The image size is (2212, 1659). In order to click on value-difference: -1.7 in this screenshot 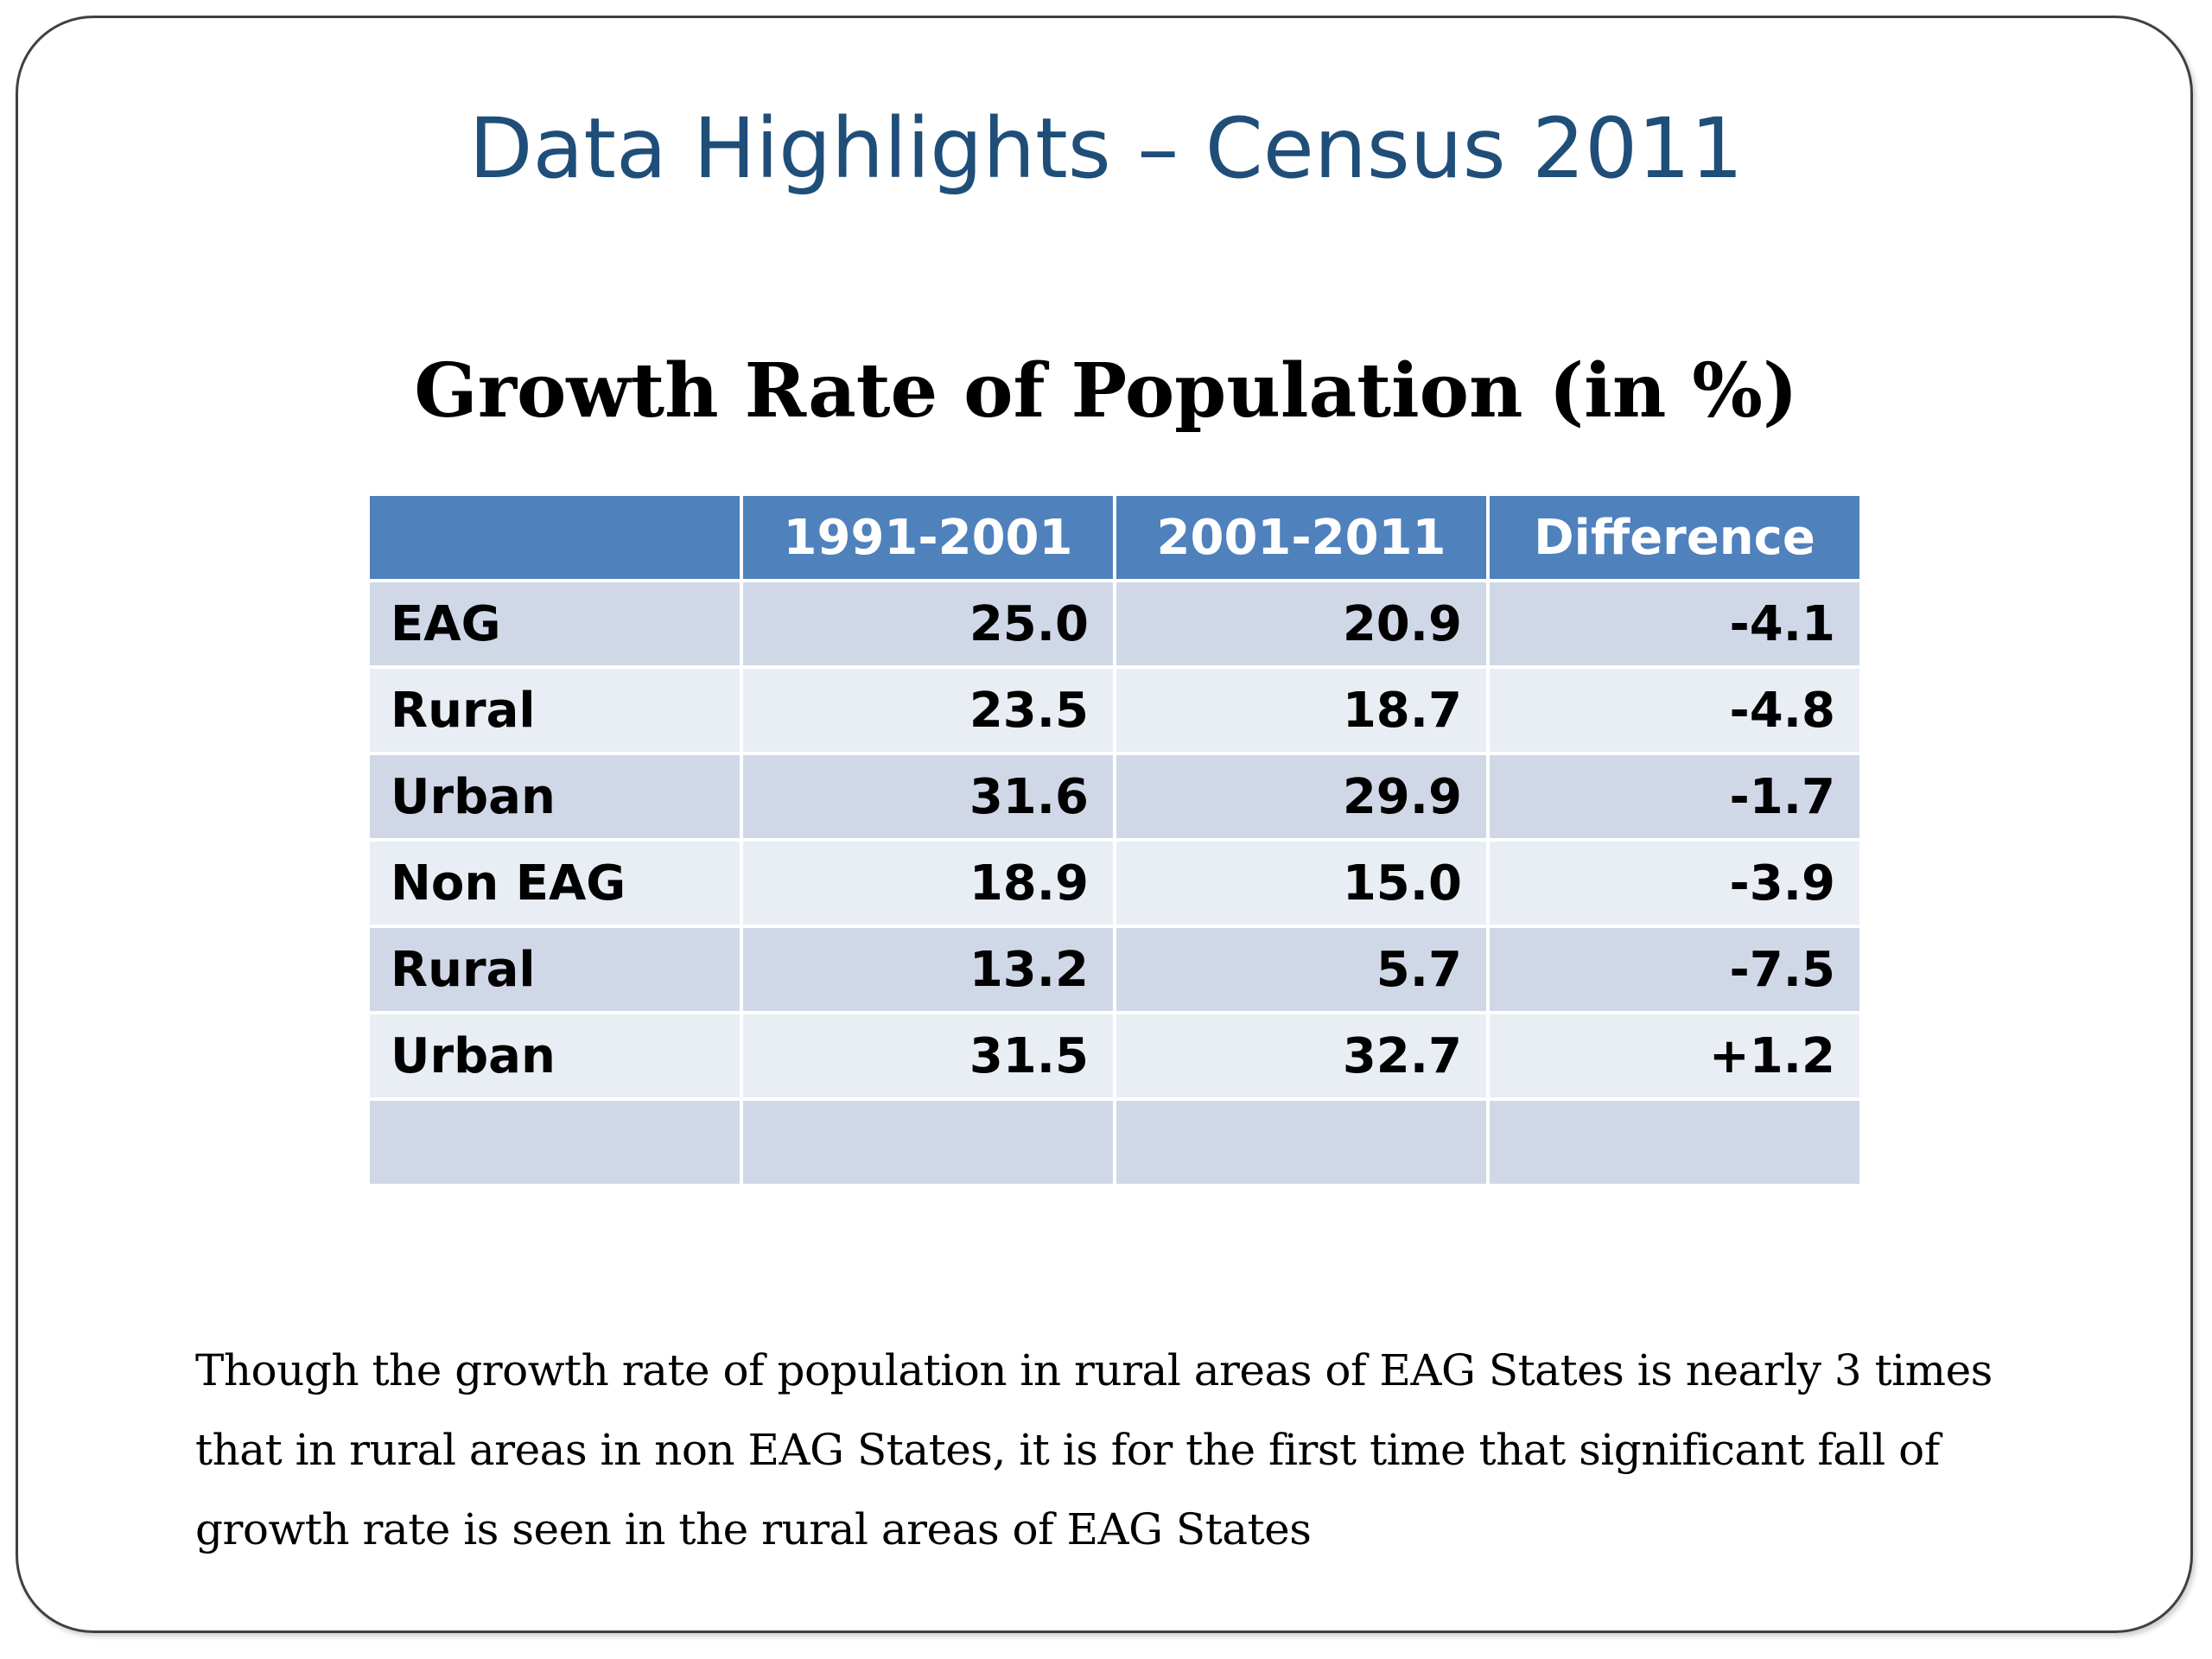, I will do `click(1674, 796)`.